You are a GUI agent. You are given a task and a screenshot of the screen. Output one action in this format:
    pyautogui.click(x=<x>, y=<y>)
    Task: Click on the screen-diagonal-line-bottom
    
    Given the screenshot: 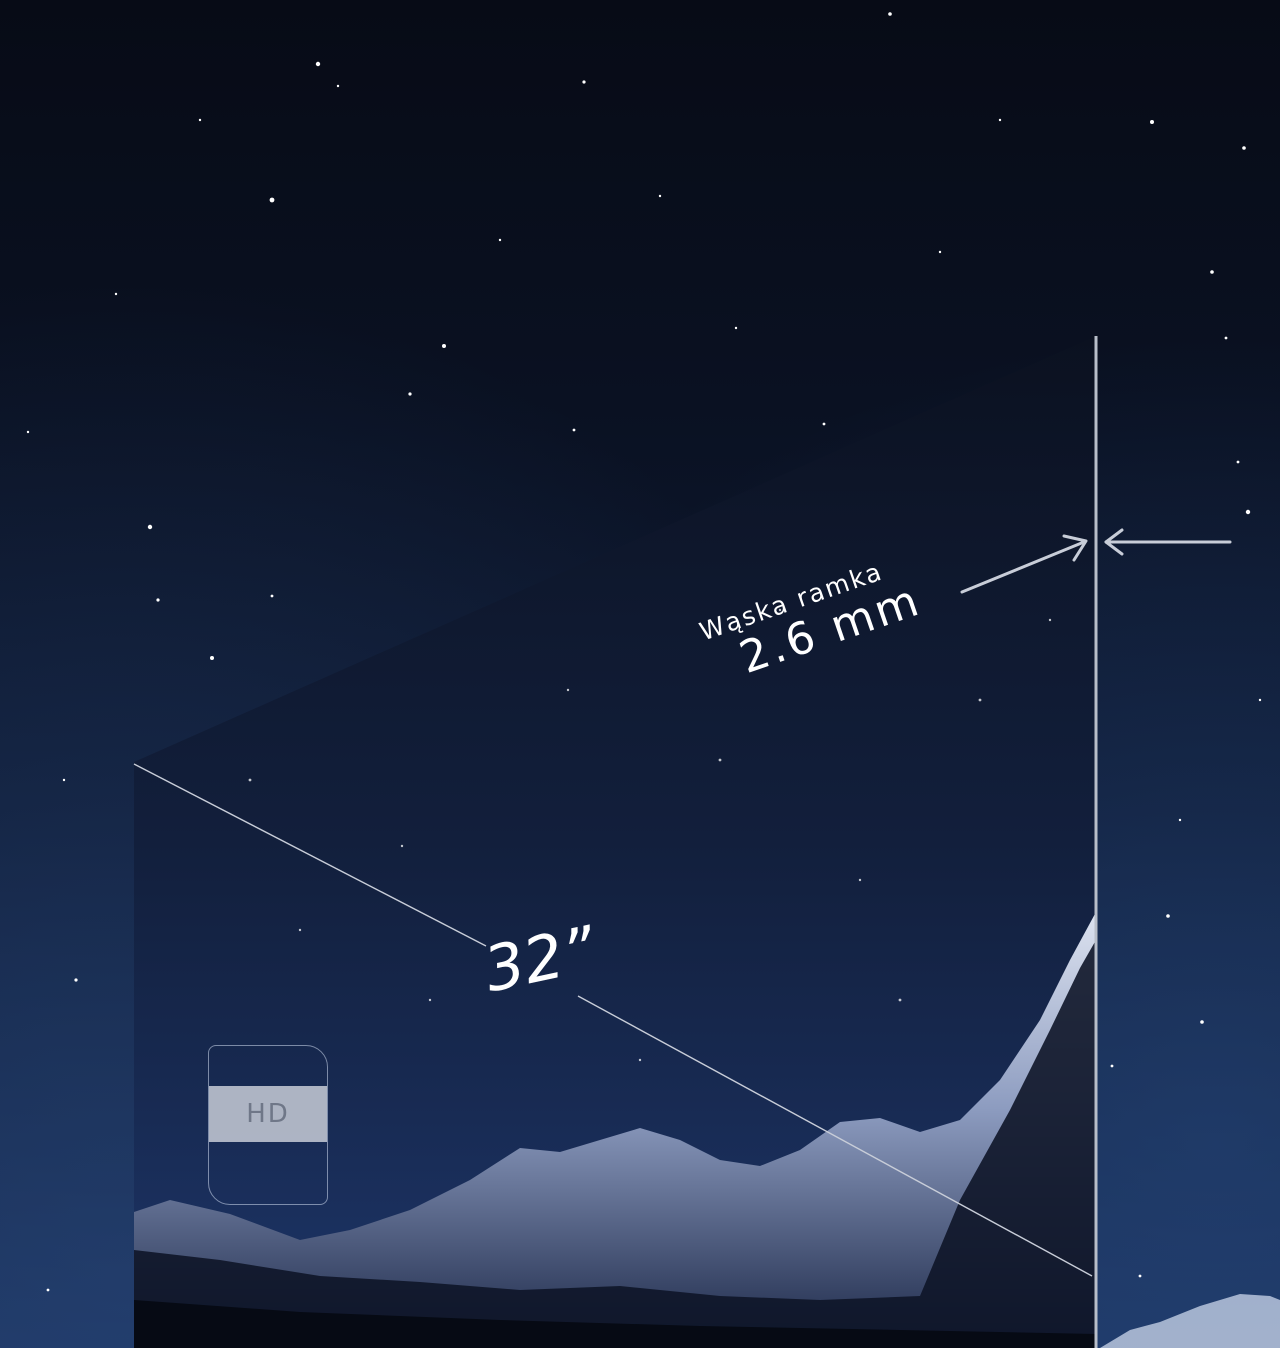 What is the action you would take?
    pyautogui.click(x=835, y=1136)
    